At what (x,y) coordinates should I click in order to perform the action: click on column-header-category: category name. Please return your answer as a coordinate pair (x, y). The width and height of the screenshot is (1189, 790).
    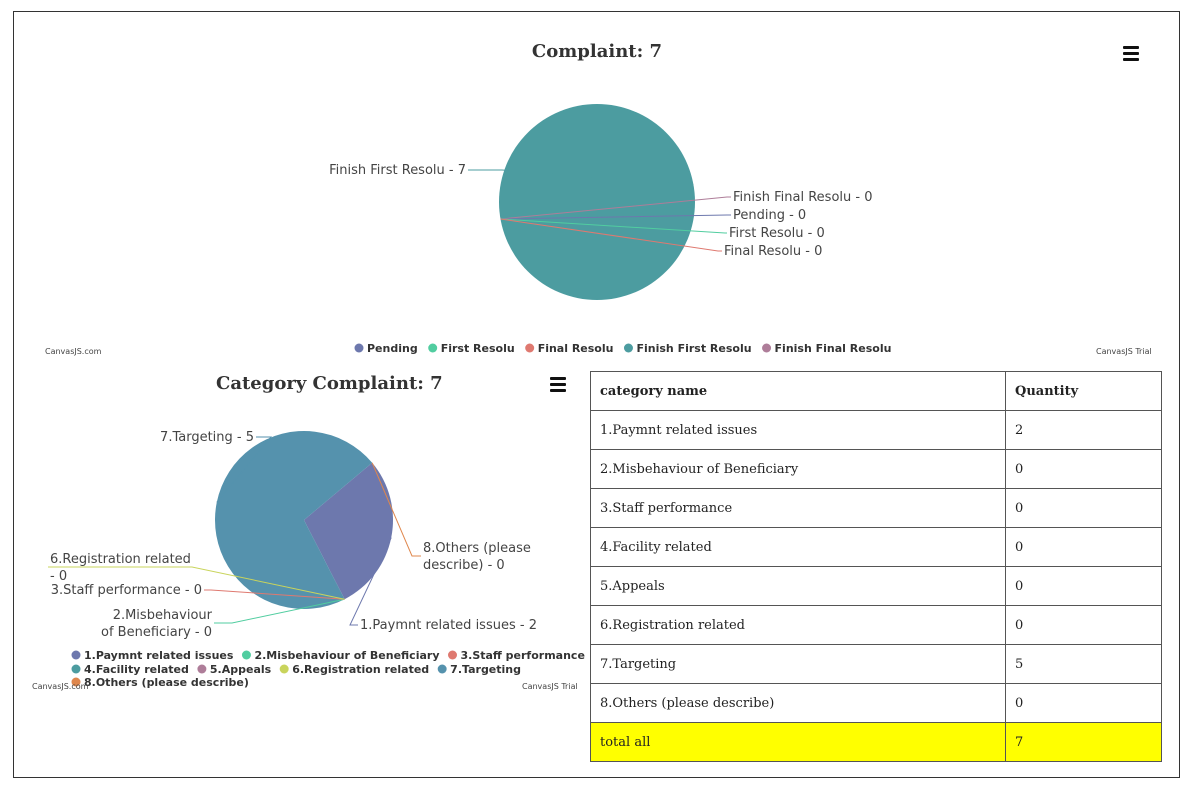
    Looking at the image, I should click on (798, 391).